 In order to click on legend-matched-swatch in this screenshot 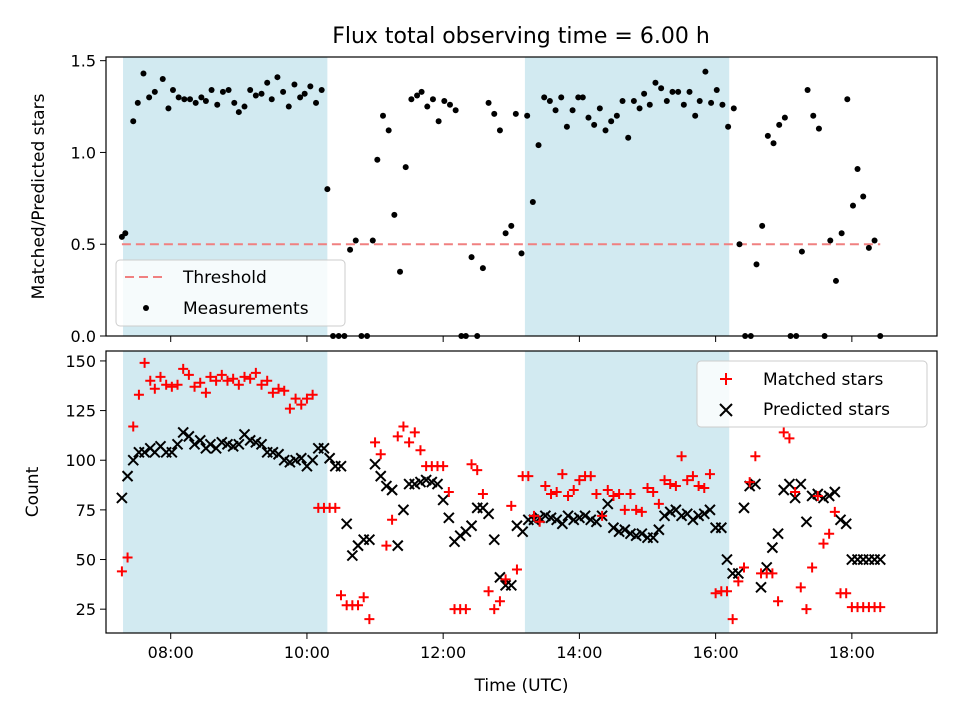, I will do `click(726, 379)`.